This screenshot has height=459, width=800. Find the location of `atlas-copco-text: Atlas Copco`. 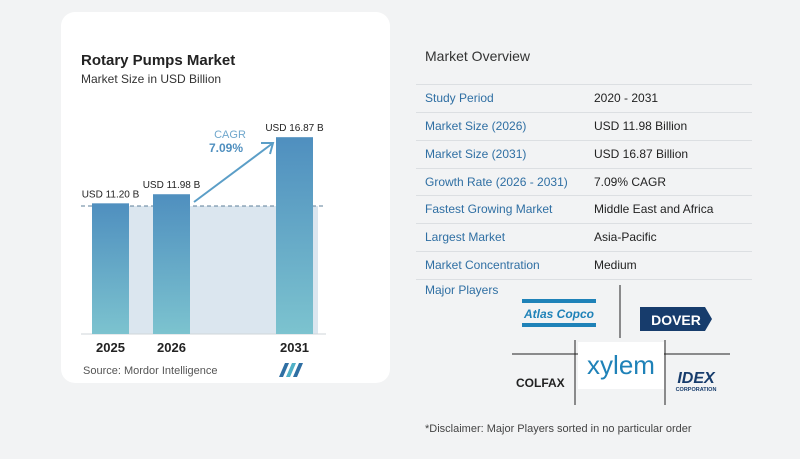

atlas-copco-text: Atlas Copco is located at coordinates (558, 314).